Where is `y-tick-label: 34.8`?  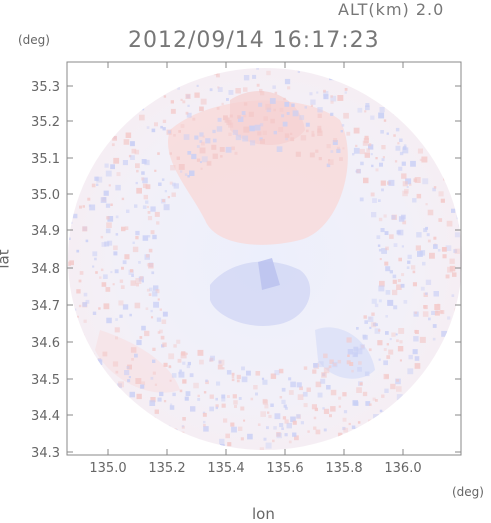 y-tick-label: 34.8 is located at coordinates (45, 269).